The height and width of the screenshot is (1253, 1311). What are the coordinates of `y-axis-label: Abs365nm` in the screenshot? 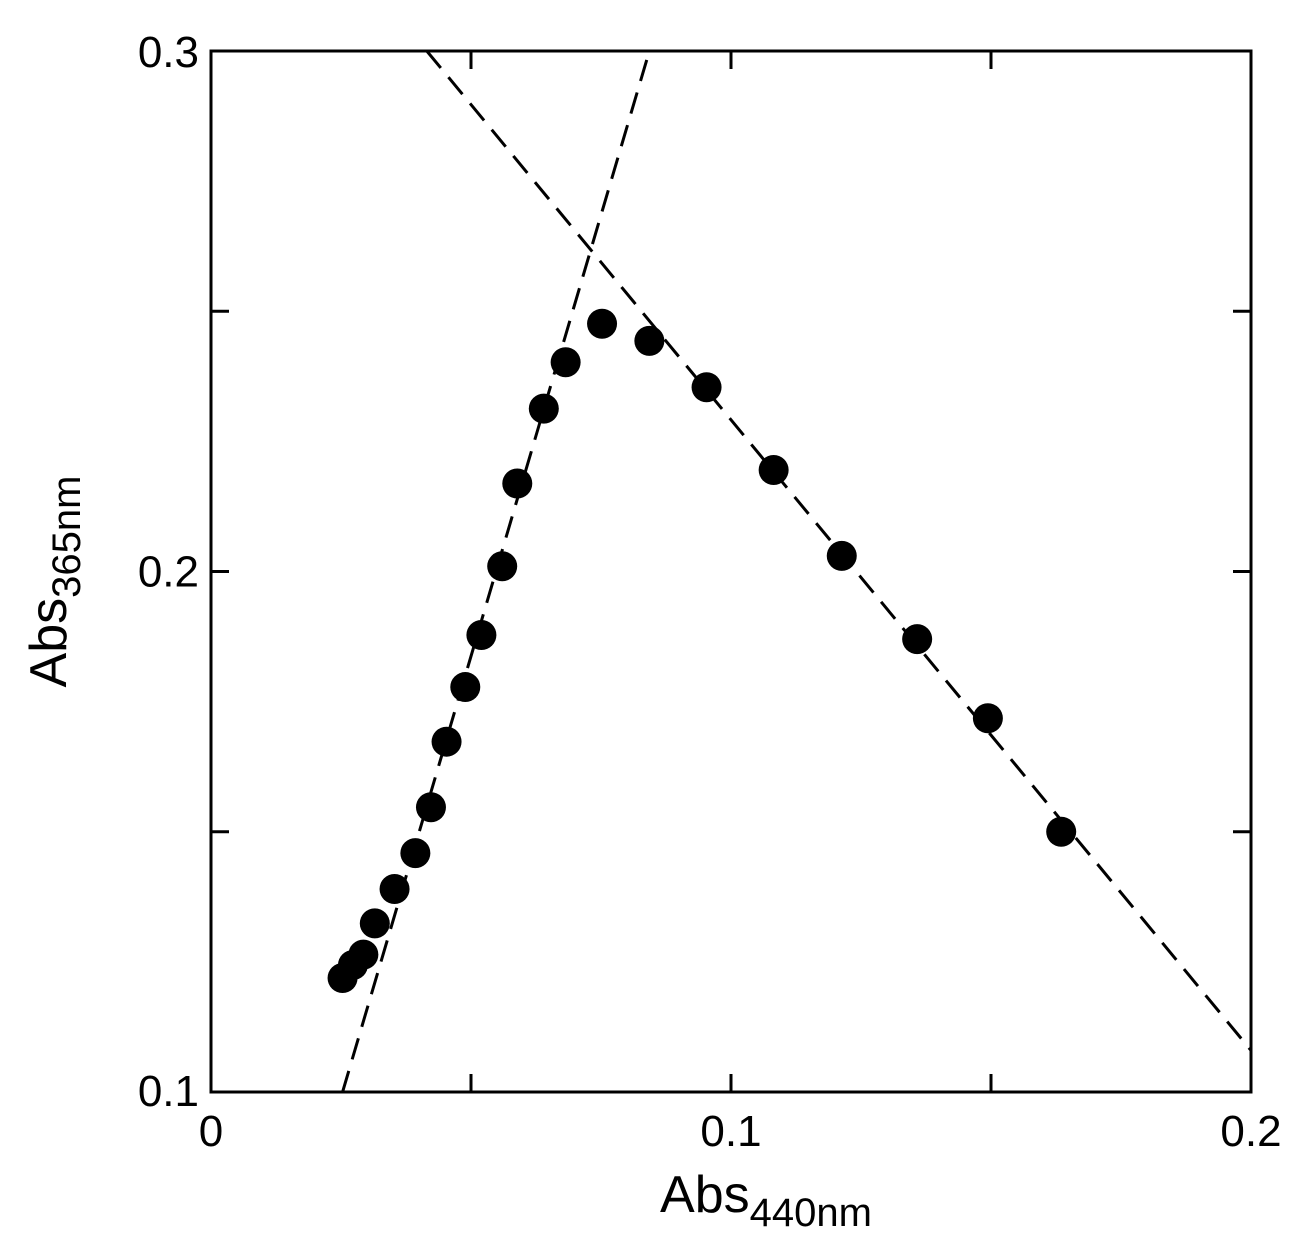 It's located at (54, 582).